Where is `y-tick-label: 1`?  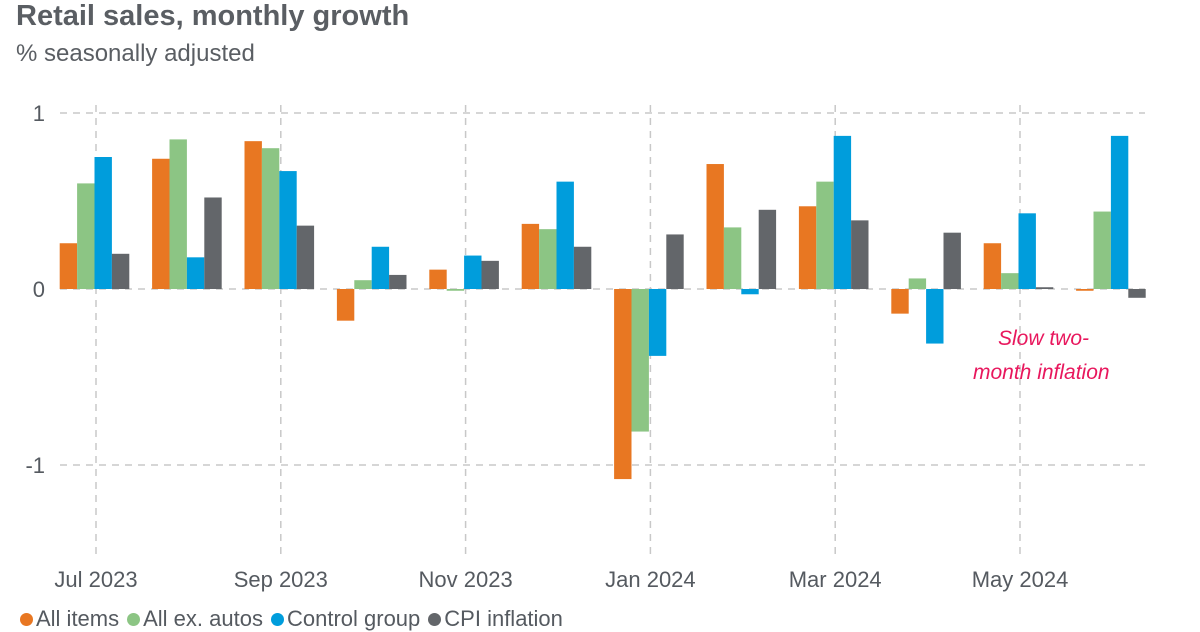
y-tick-label: 1 is located at coordinates (39, 113).